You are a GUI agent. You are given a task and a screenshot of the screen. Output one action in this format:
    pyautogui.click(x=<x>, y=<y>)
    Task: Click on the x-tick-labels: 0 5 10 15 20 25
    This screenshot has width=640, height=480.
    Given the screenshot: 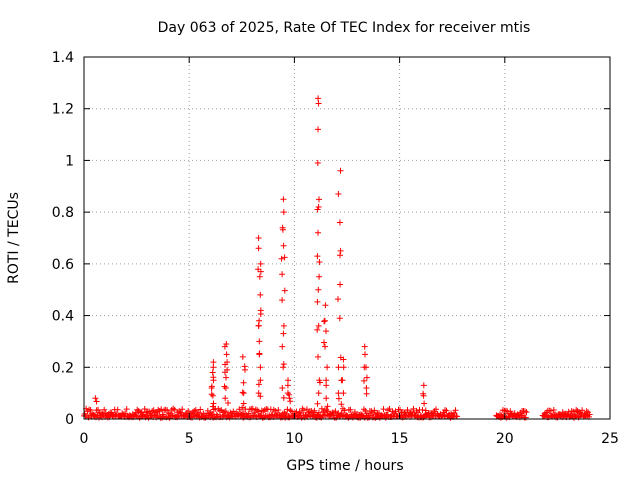 What is the action you would take?
    pyautogui.click(x=349, y=439)
    